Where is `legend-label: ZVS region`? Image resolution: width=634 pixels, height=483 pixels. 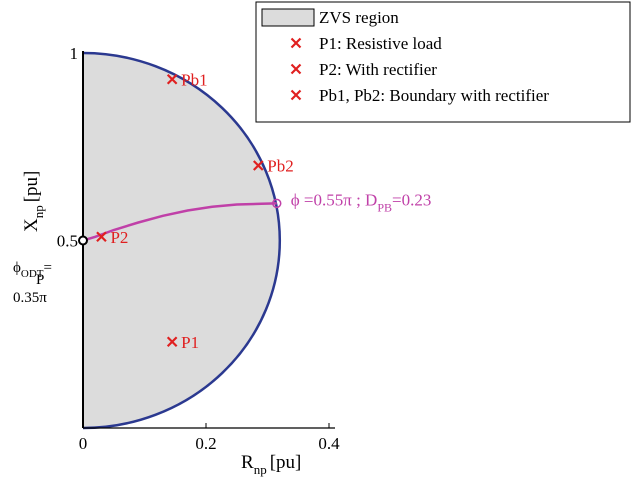
legend-label: ZVS region is located at coordinates (359, 17).